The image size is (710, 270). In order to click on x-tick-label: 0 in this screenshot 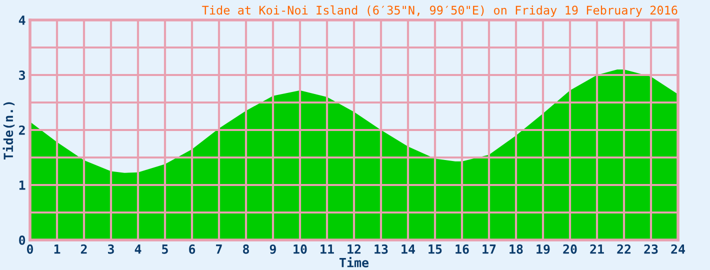, I will do `click(30, 249)`.